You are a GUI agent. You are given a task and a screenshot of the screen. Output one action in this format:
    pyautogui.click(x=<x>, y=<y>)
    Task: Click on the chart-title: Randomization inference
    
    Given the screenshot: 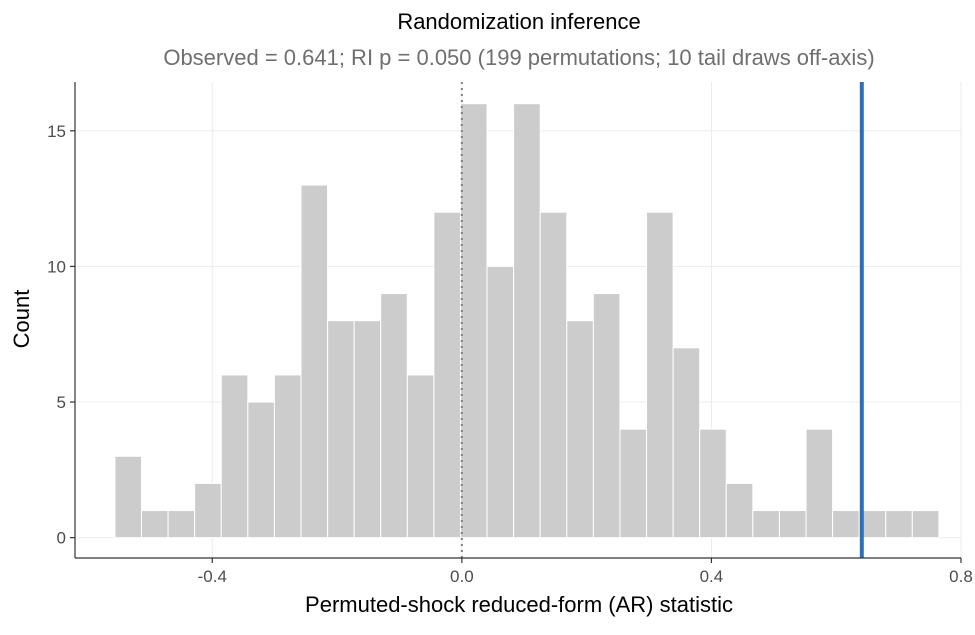 What is the action you would take?
    pyautogui.click(x=518, y=21)
    